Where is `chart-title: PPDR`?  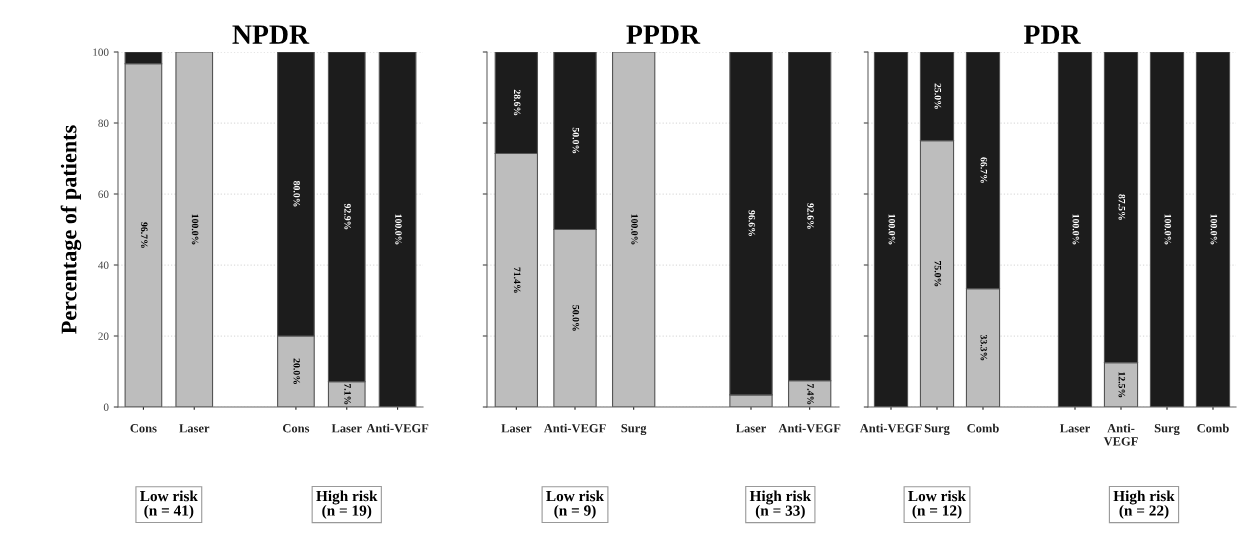 chart-title: PPDR is located at coordinates (663, 34).